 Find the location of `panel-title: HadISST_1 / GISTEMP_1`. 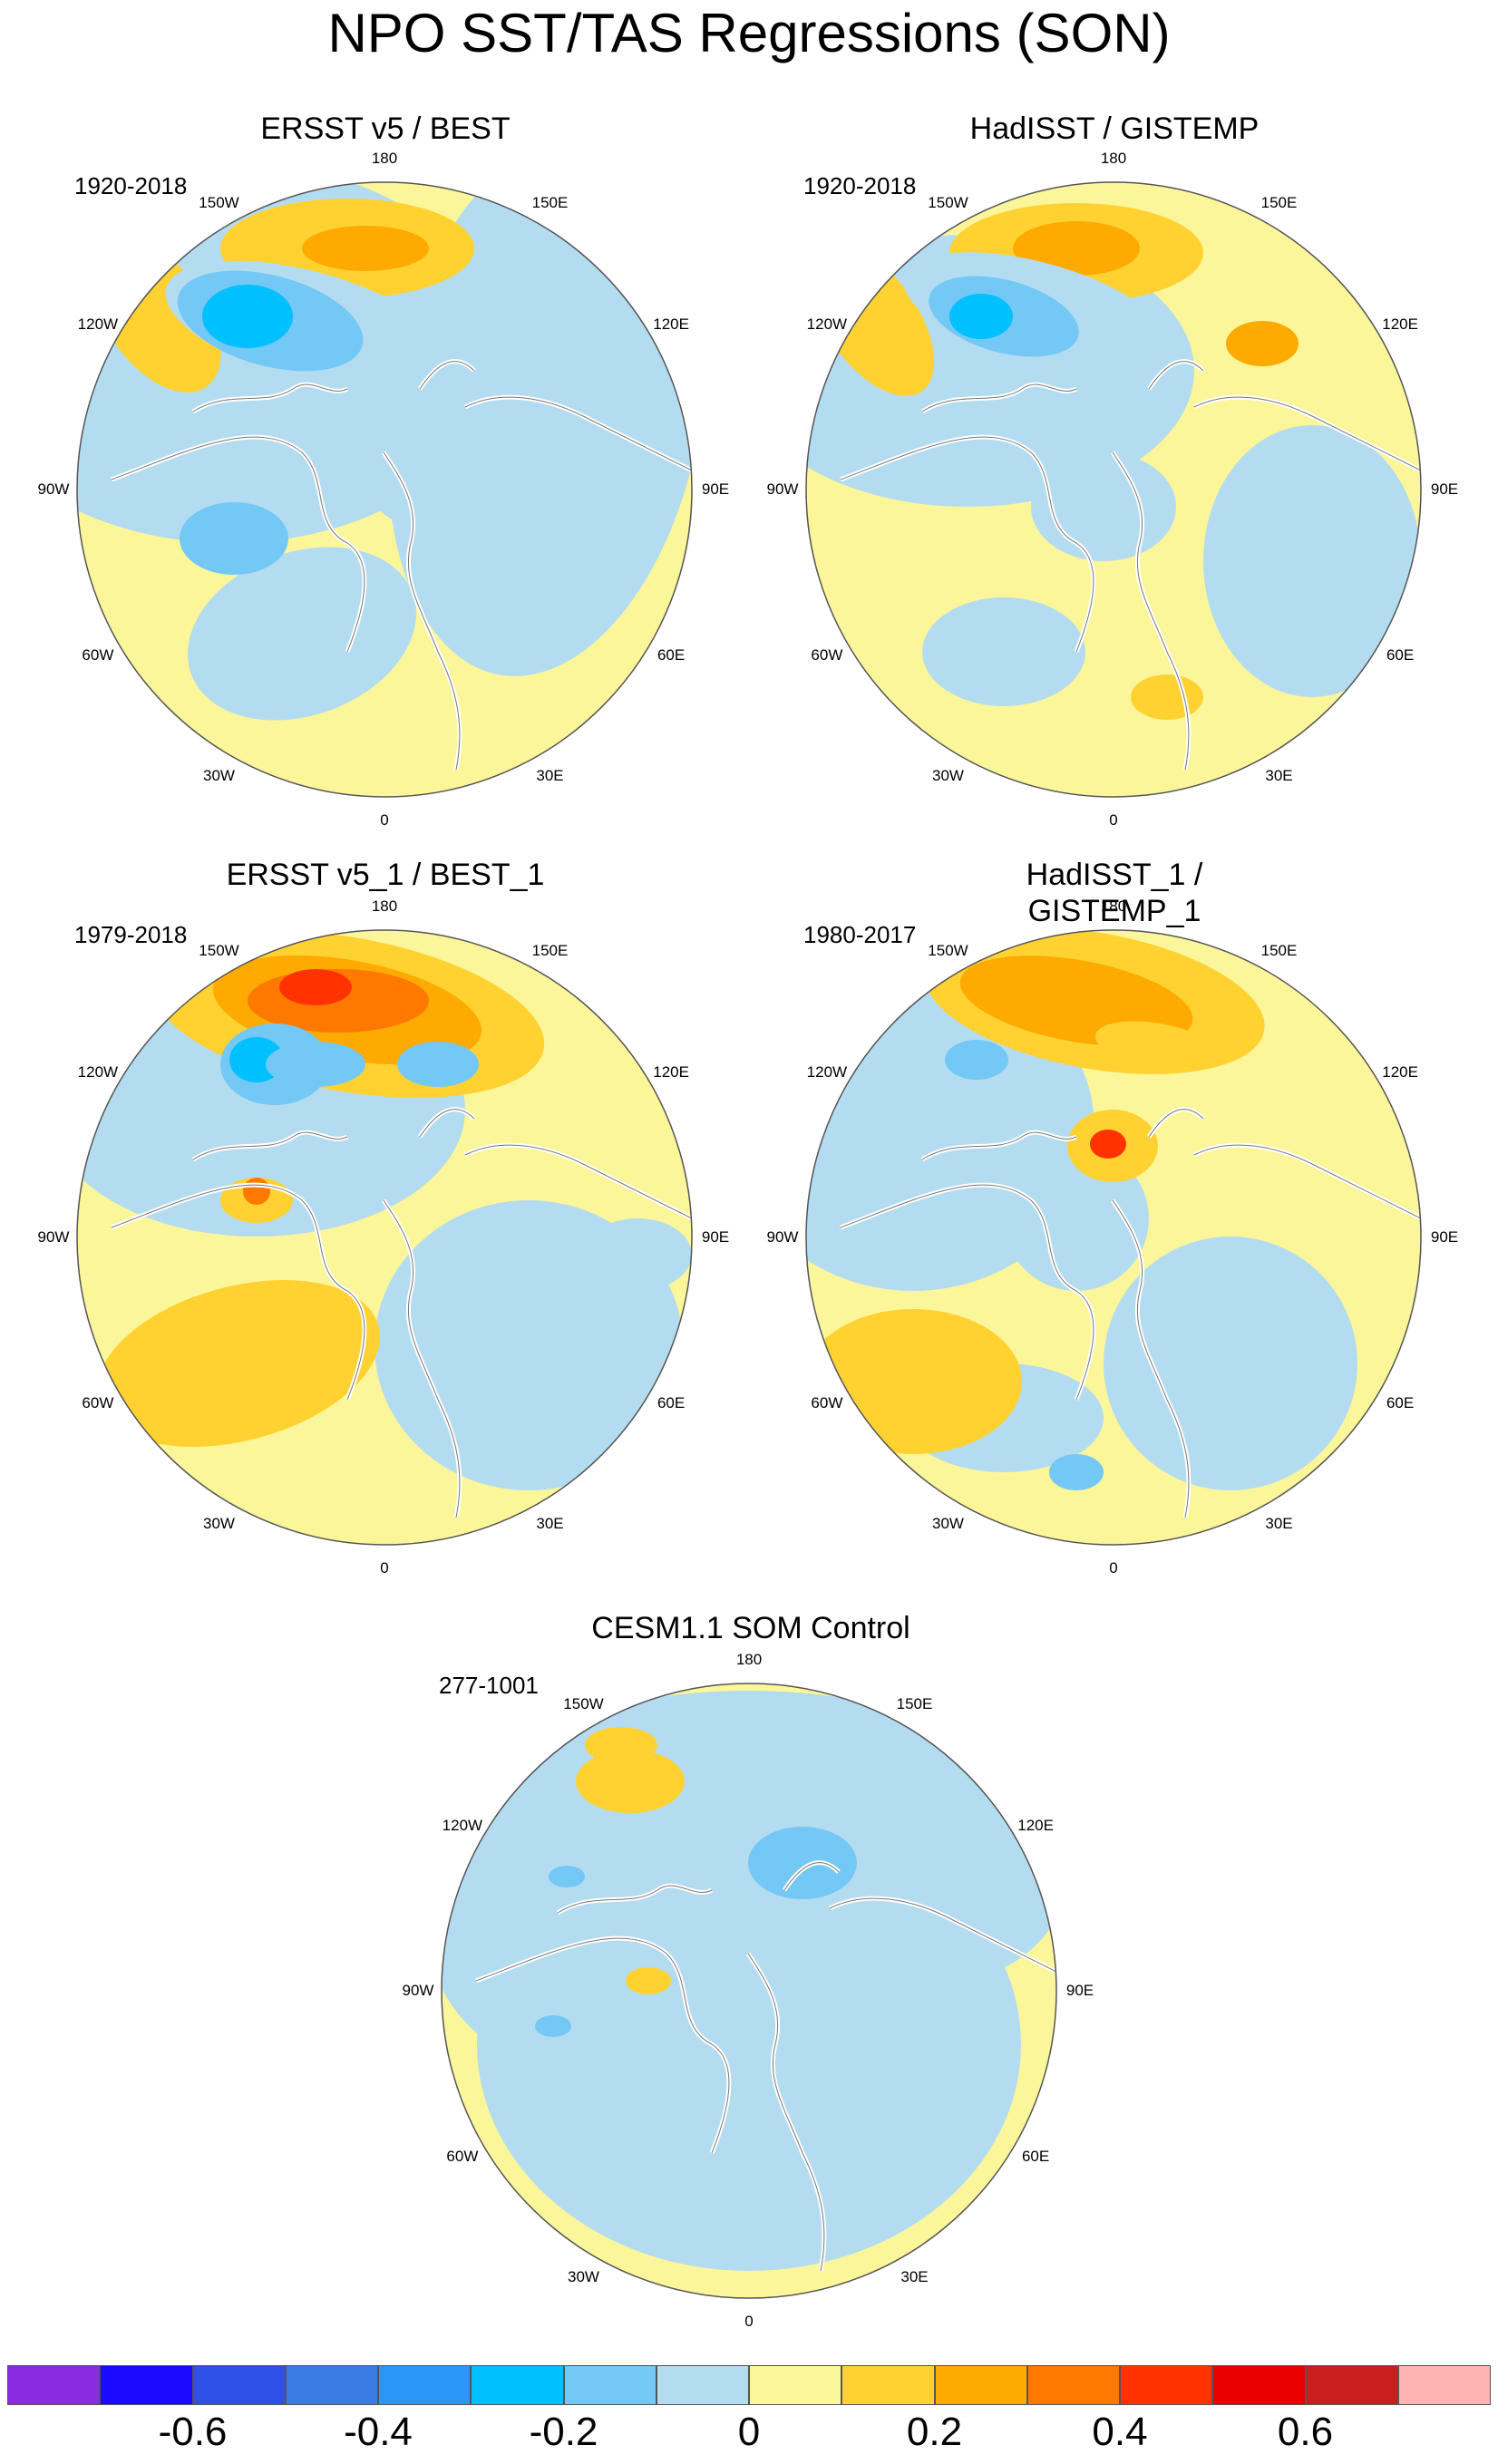

panel-title: HadISST_1 / GISTEMP_1 is located at coordinates (1114, 893).